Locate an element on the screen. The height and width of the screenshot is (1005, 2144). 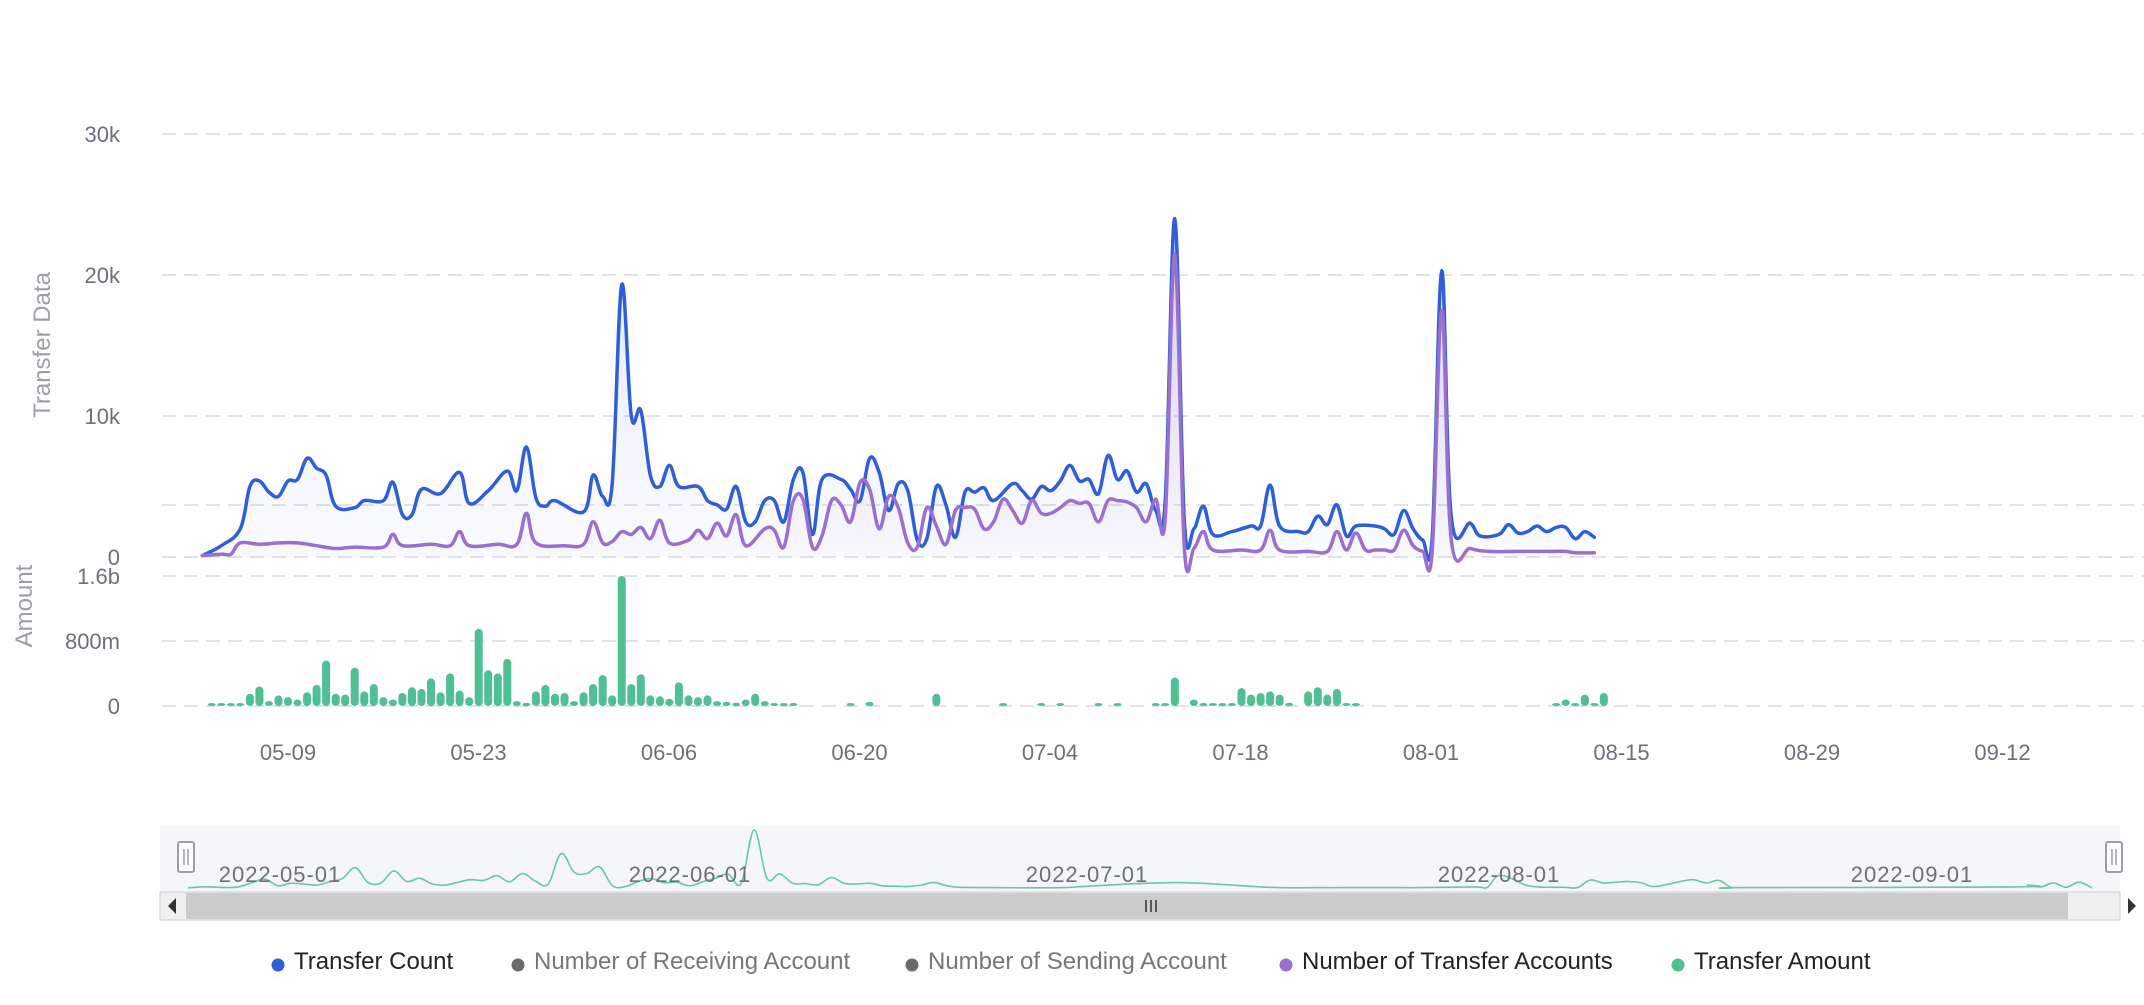
x-tick-label: 06-20 is located at coordinates (859, 752).